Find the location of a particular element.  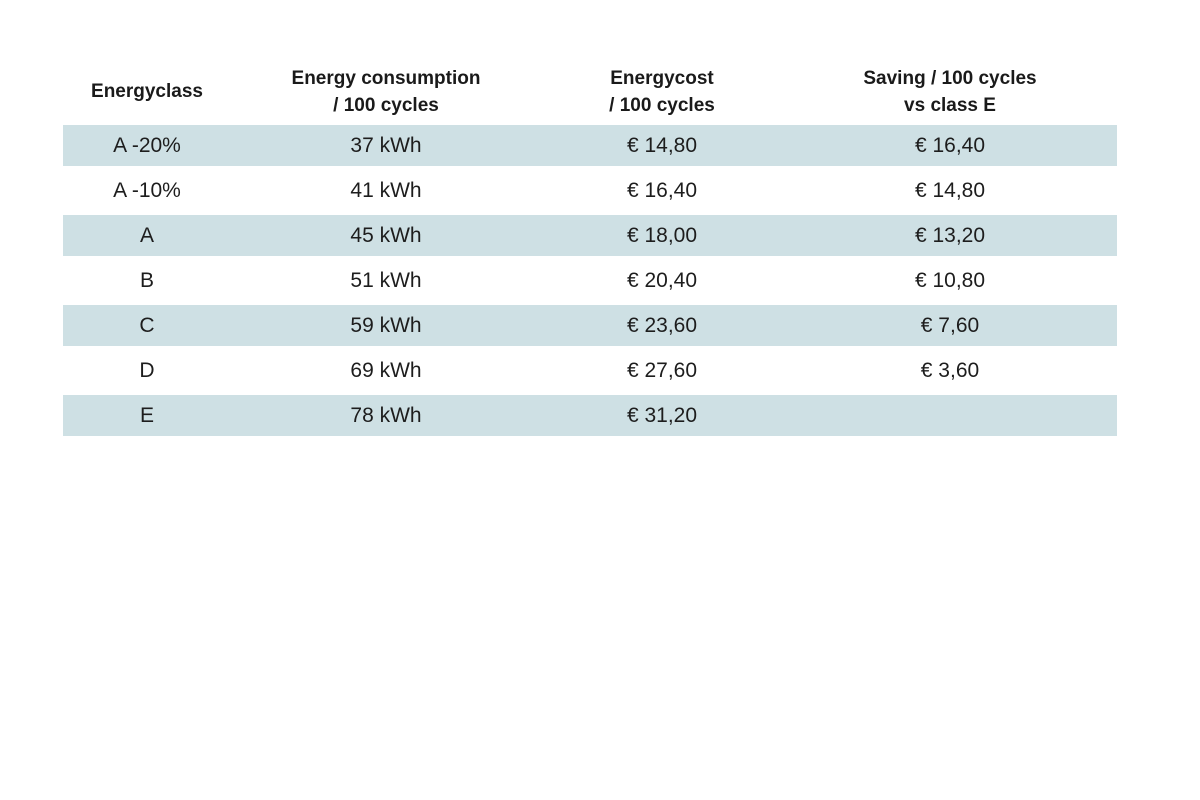

cell-energyclass: A -20% is located at coordinates (147, 145).